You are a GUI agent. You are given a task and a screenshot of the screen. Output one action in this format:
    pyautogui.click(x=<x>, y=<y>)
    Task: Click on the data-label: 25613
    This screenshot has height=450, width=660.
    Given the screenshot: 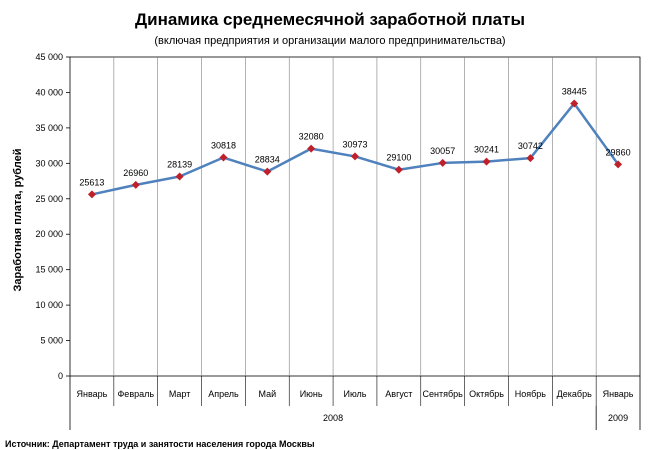 What is the action you would take?
    pyautogui.click(x=91, y=182)
    